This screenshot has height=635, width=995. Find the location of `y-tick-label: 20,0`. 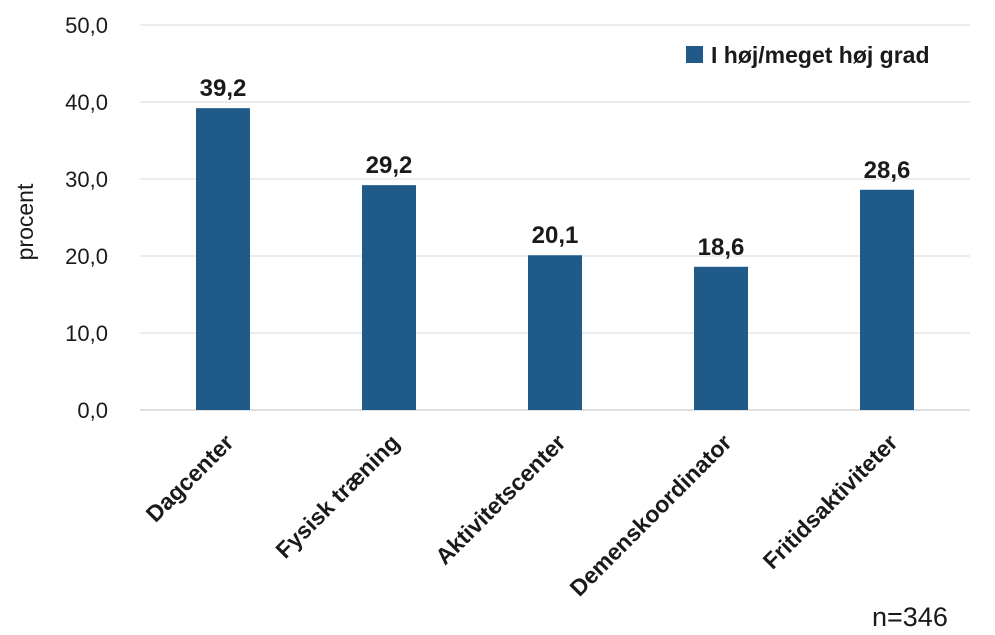

y-tick-label: 20,0 is located at coordinates (86, 256).